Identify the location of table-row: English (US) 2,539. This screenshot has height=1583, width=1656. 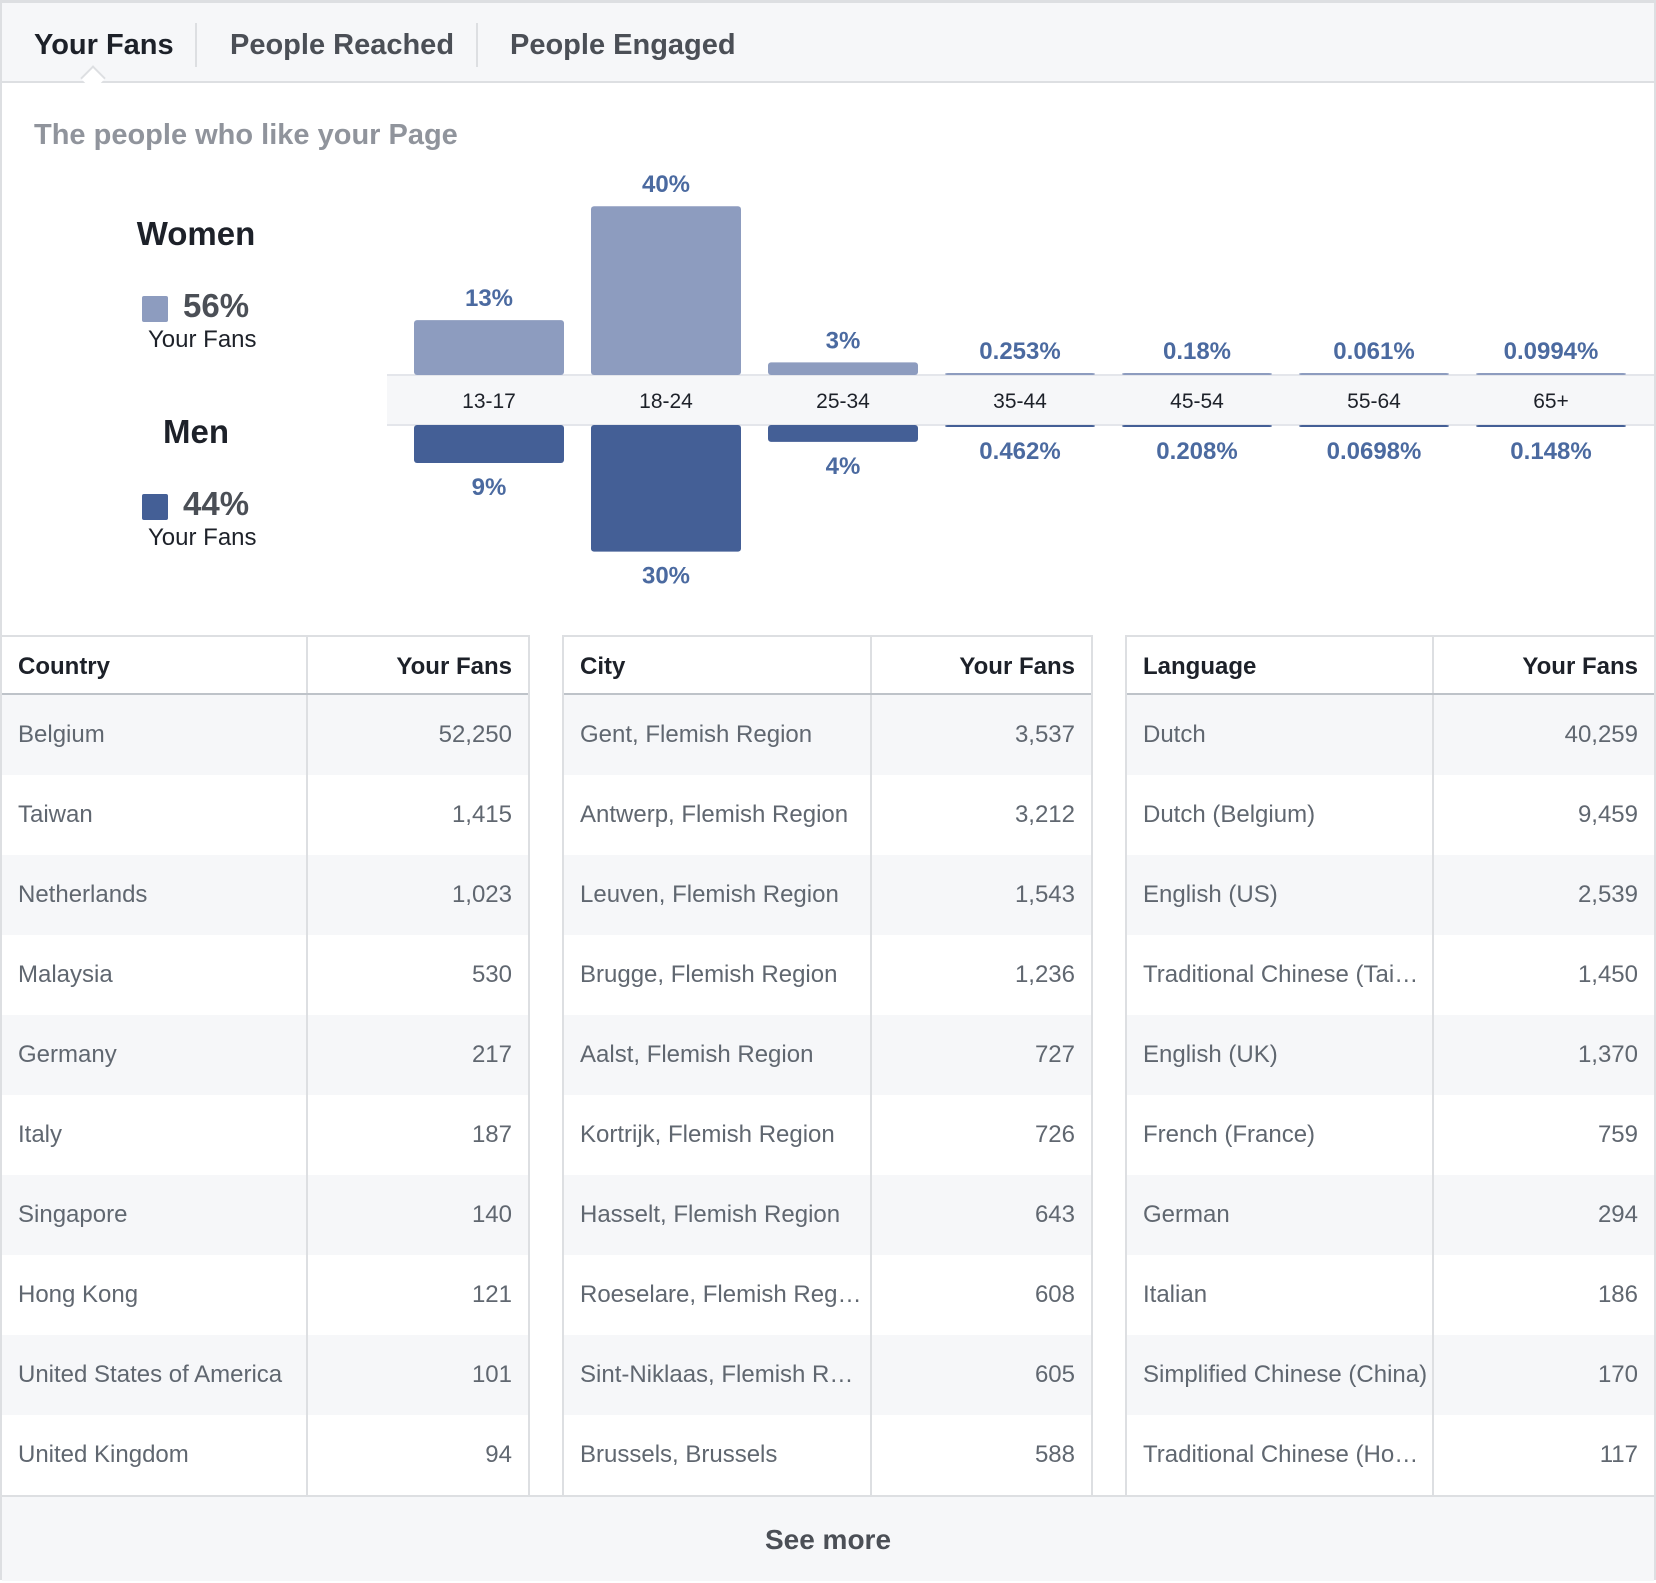
(1390, 895).